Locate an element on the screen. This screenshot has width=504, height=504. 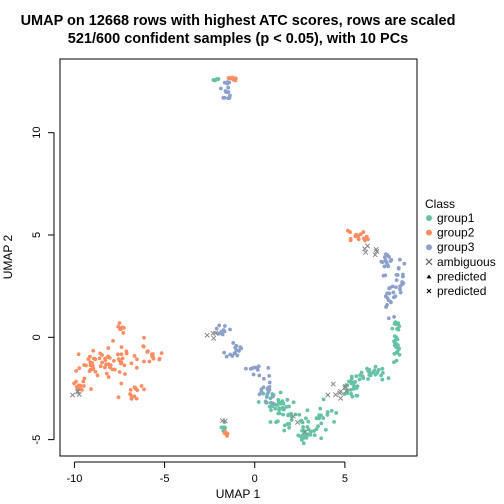
y-tick-label: -5 is located at coordinates (37, 440).